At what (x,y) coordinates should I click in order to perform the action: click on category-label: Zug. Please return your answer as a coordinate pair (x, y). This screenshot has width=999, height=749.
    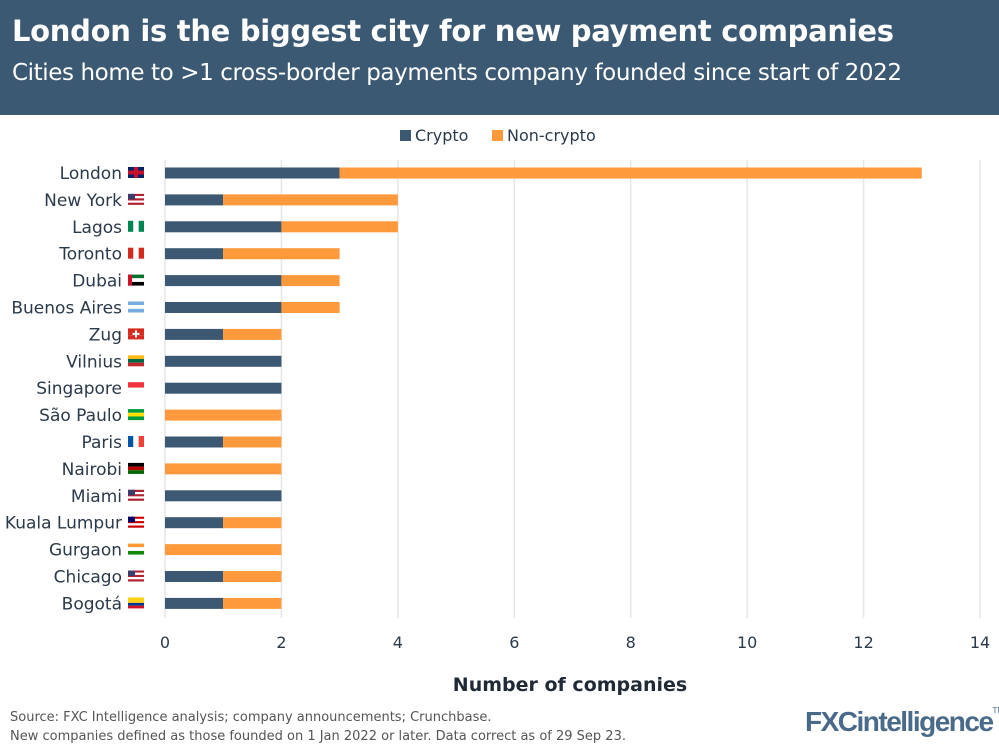
    Looking at the image, I should click on (105, 335).